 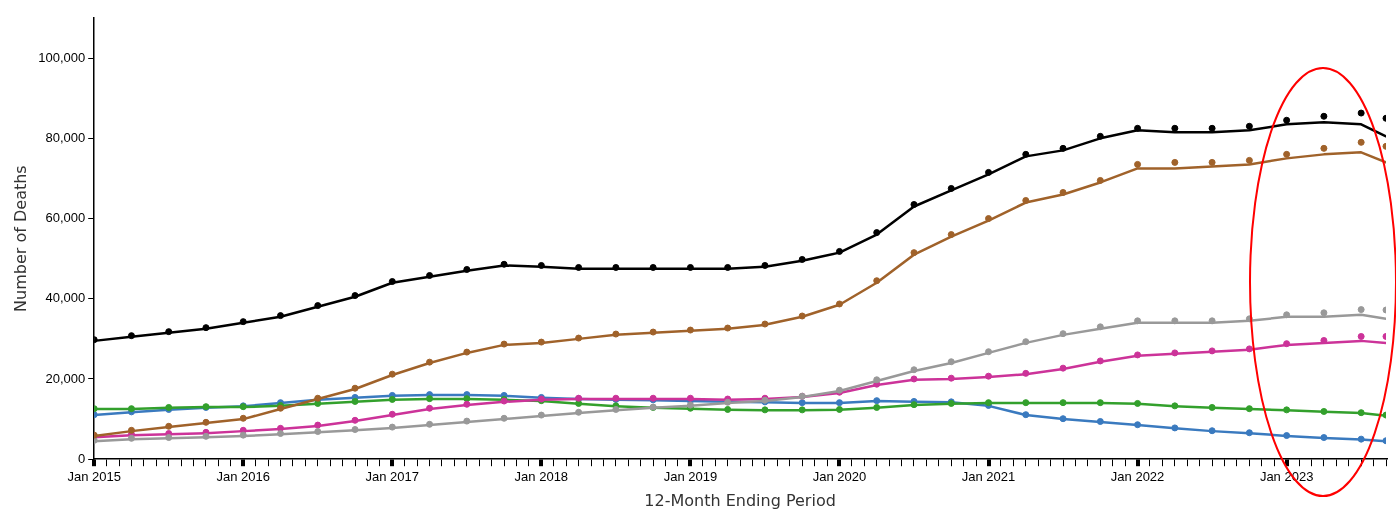 What do you see at coordinates (65, 298) in the screenshot?
I see `y-tick-label: 40,000` at bounding box center [65, 298].